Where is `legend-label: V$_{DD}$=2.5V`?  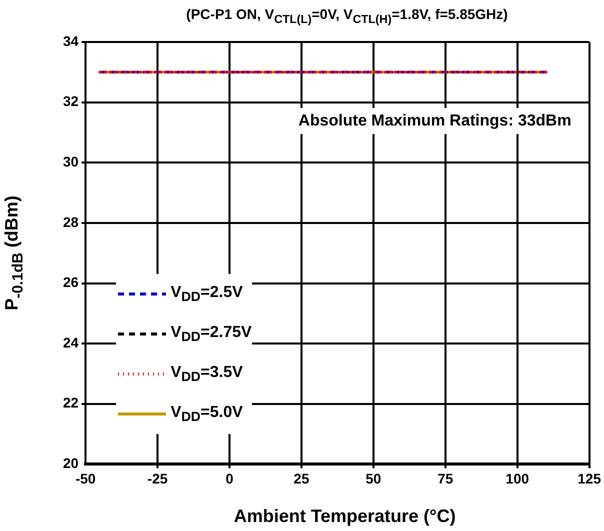
legend-label: V$_{DD}$=2.5V is located at coordinates (206, 294).